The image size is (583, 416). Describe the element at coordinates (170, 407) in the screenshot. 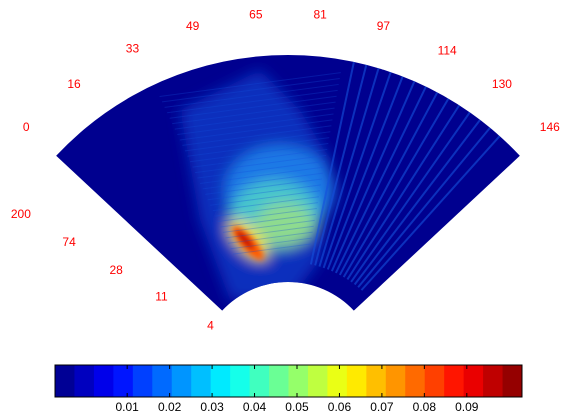

I see `colorbar-tick-label: 0.02` at that location.